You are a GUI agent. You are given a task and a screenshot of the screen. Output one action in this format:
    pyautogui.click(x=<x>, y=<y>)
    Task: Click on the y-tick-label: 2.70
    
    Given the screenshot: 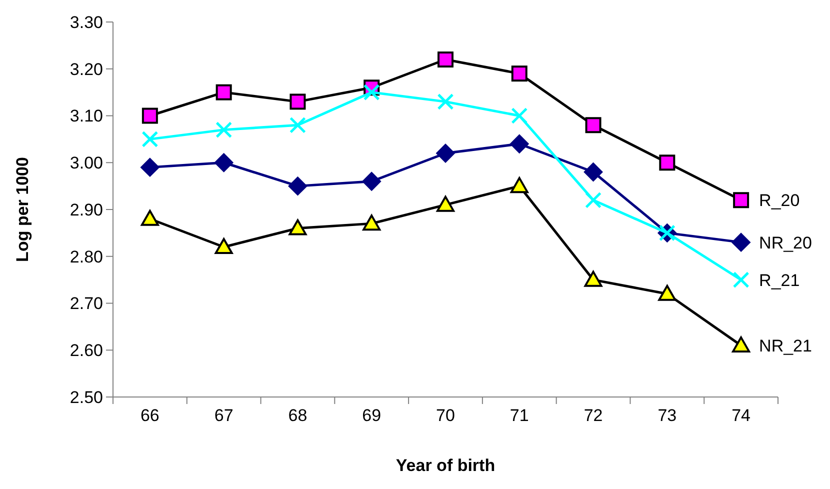 What is the action you would take?
    pyautogui.click(x=86, y=304)
    